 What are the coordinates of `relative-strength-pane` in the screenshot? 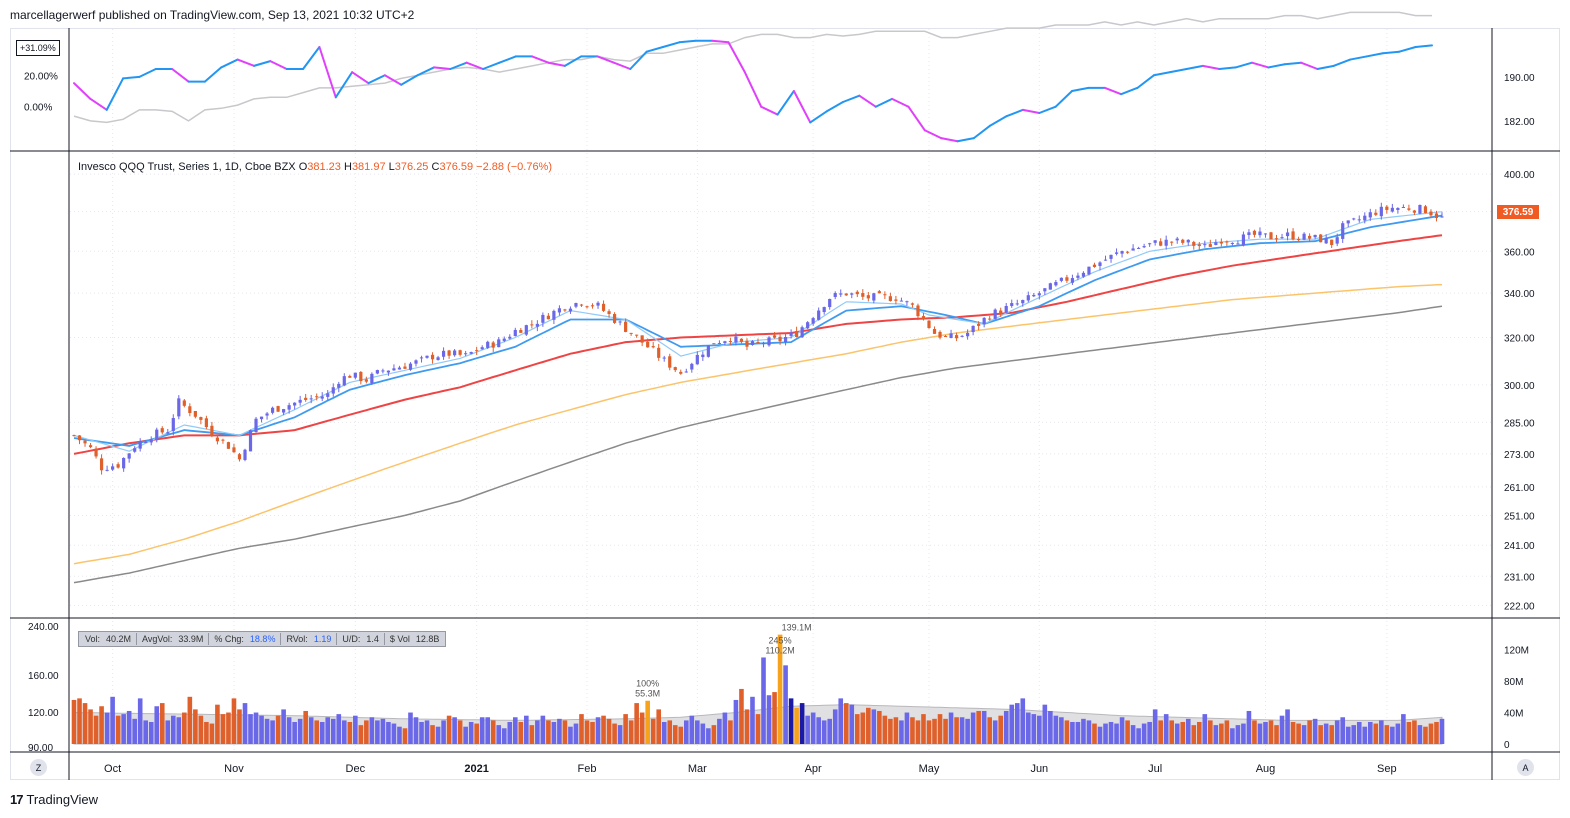 It's located at (753, 77).